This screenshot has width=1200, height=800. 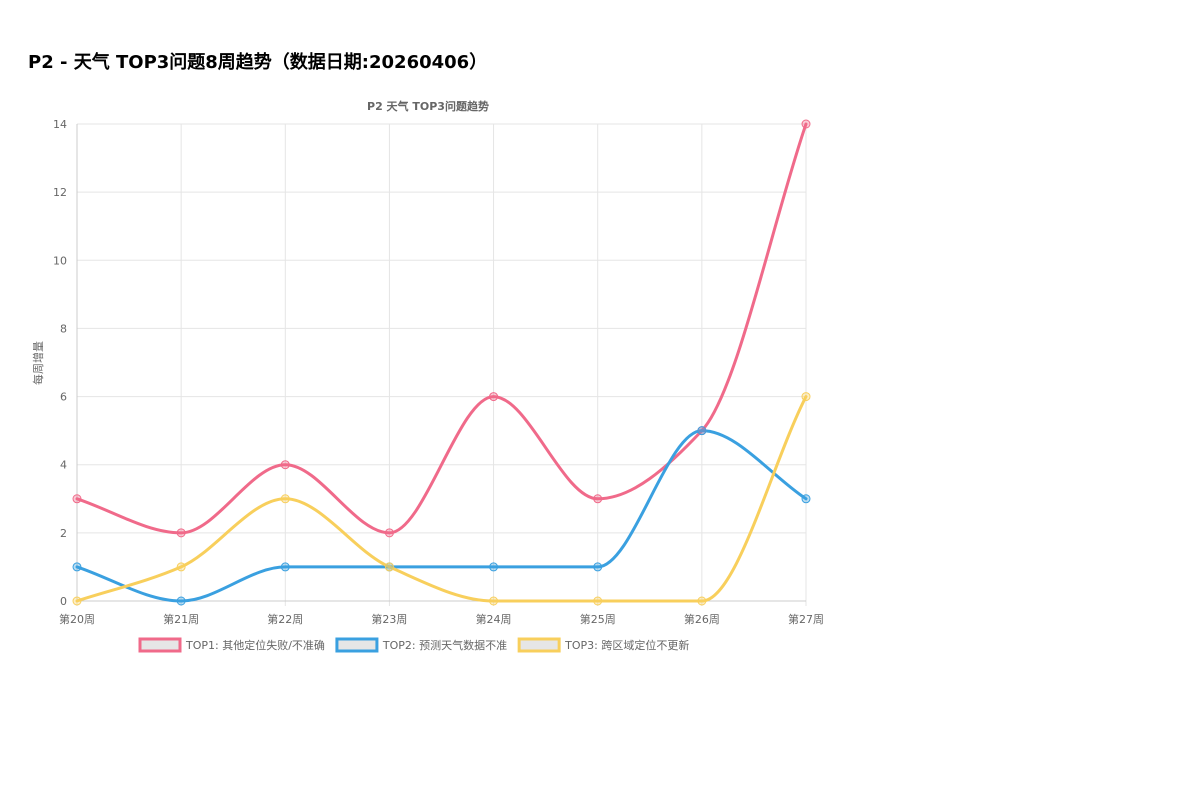 What do you see at coordinates (444, 645) in the screenshot?
I see `legend-label: TOP2: 预测天气数据不准` at bounding box center [444, 645].